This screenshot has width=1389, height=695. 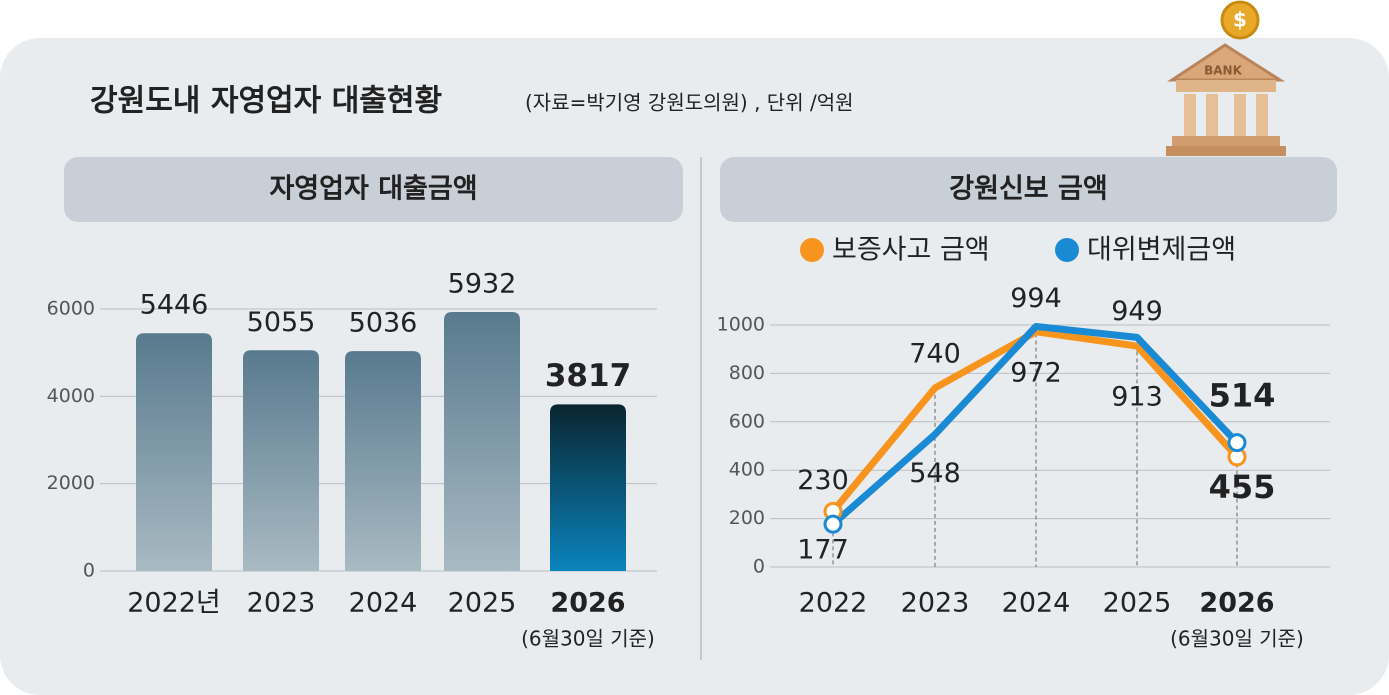 What do you see at coordinates (1161, 250) in the screenshot?
I see `legend-label: 대위변제금액` at bounding box center [1161, 250].